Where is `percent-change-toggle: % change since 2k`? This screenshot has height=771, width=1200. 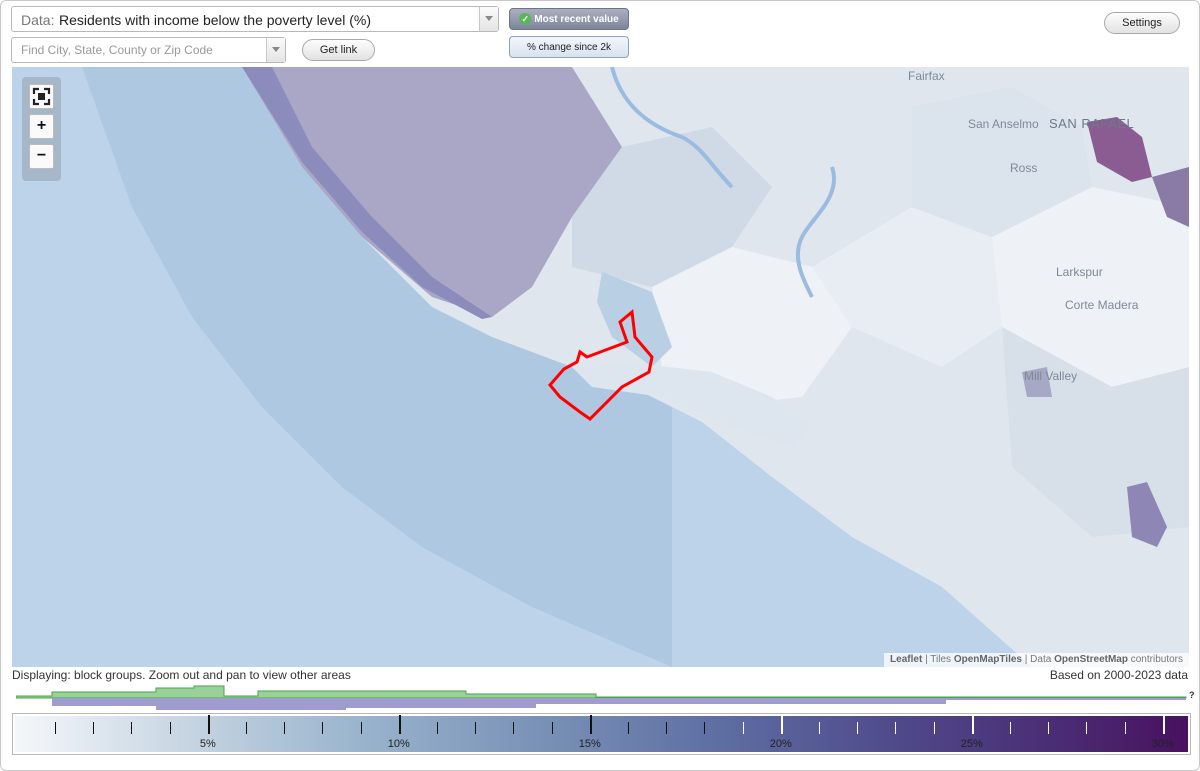 percent-change-toggle: % change since 2k is located at coordinates (569, 47).